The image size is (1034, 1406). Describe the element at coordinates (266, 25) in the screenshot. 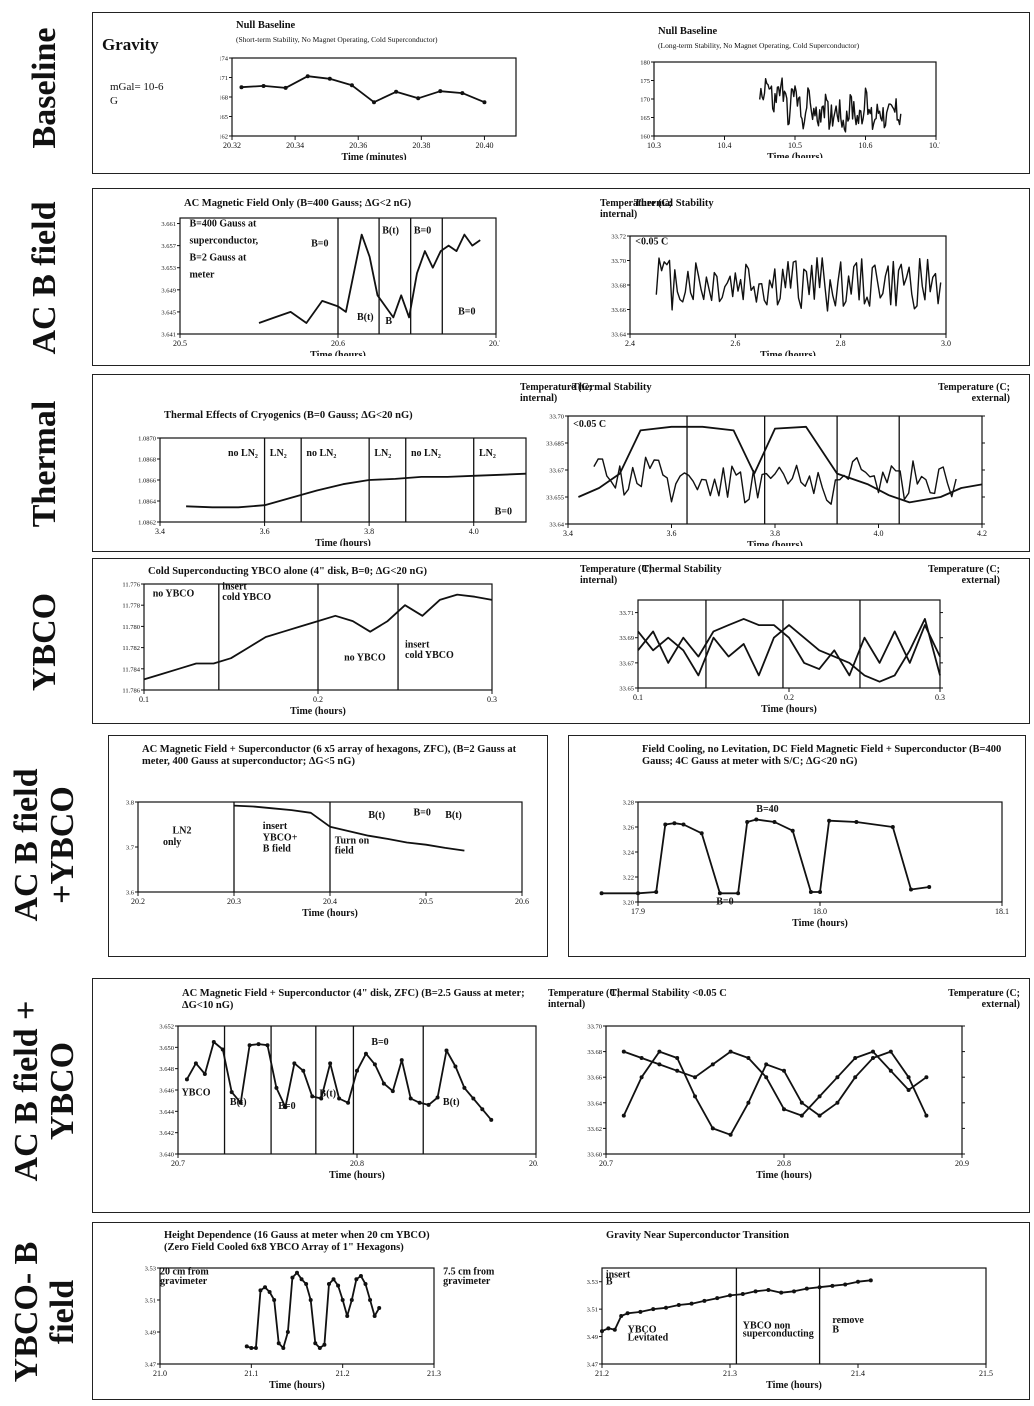

I see `chart-title: Null Baseline` at that location.